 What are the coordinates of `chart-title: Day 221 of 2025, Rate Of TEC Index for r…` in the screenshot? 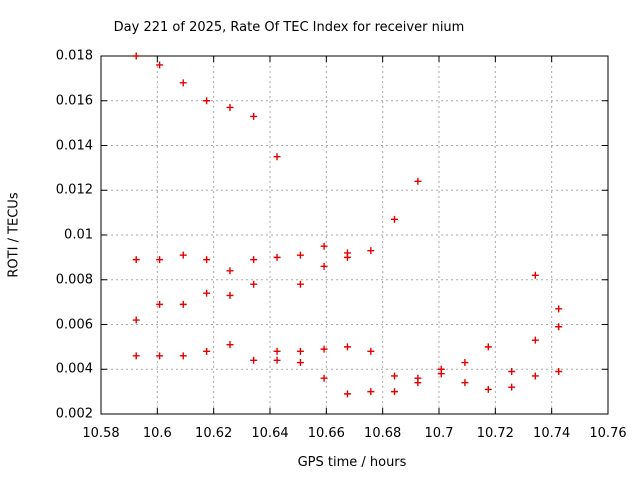 It's located at (289, 27).